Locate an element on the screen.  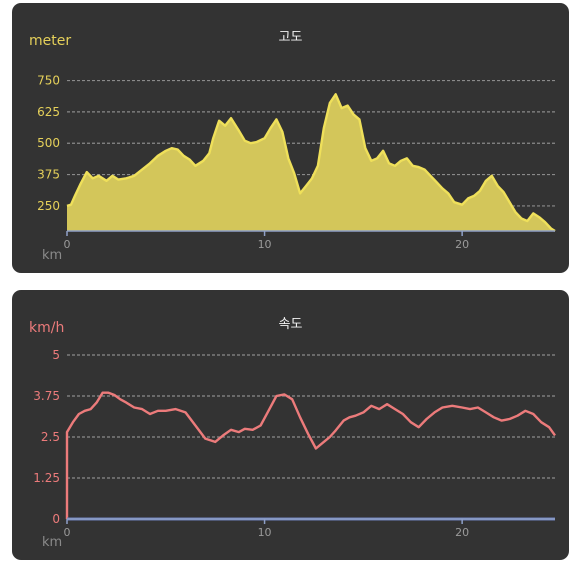
y-tick-label: 5 is located at coordinates (56, 355).